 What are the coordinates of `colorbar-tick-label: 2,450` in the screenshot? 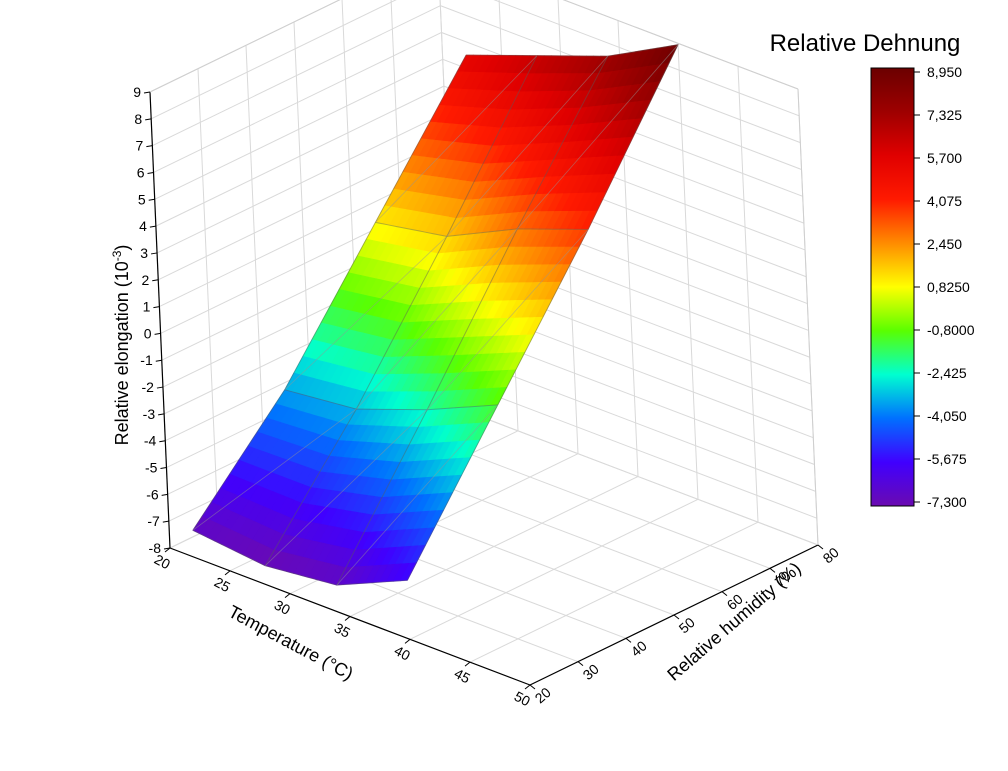 It's located at (944, 244).